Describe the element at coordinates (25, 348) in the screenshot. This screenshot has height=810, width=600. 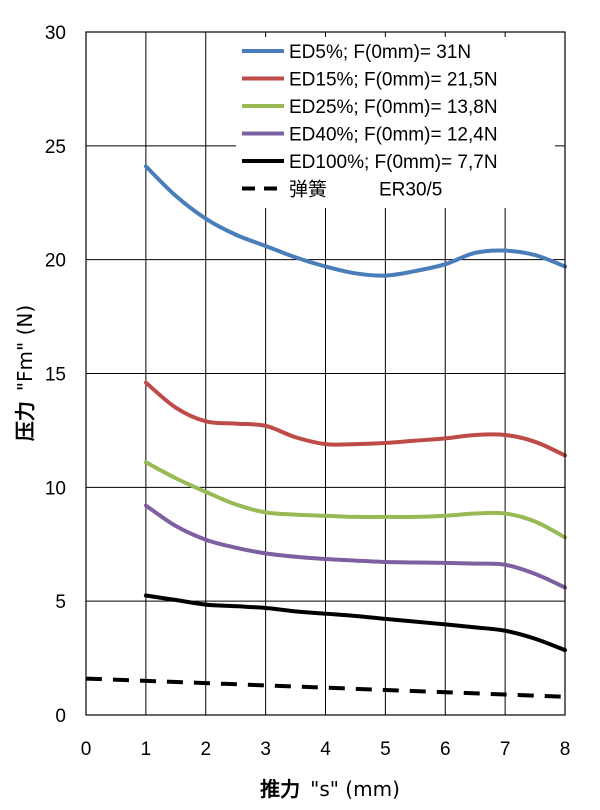
I see `y-axis-label-rest: "Fm" (N)` at that location.